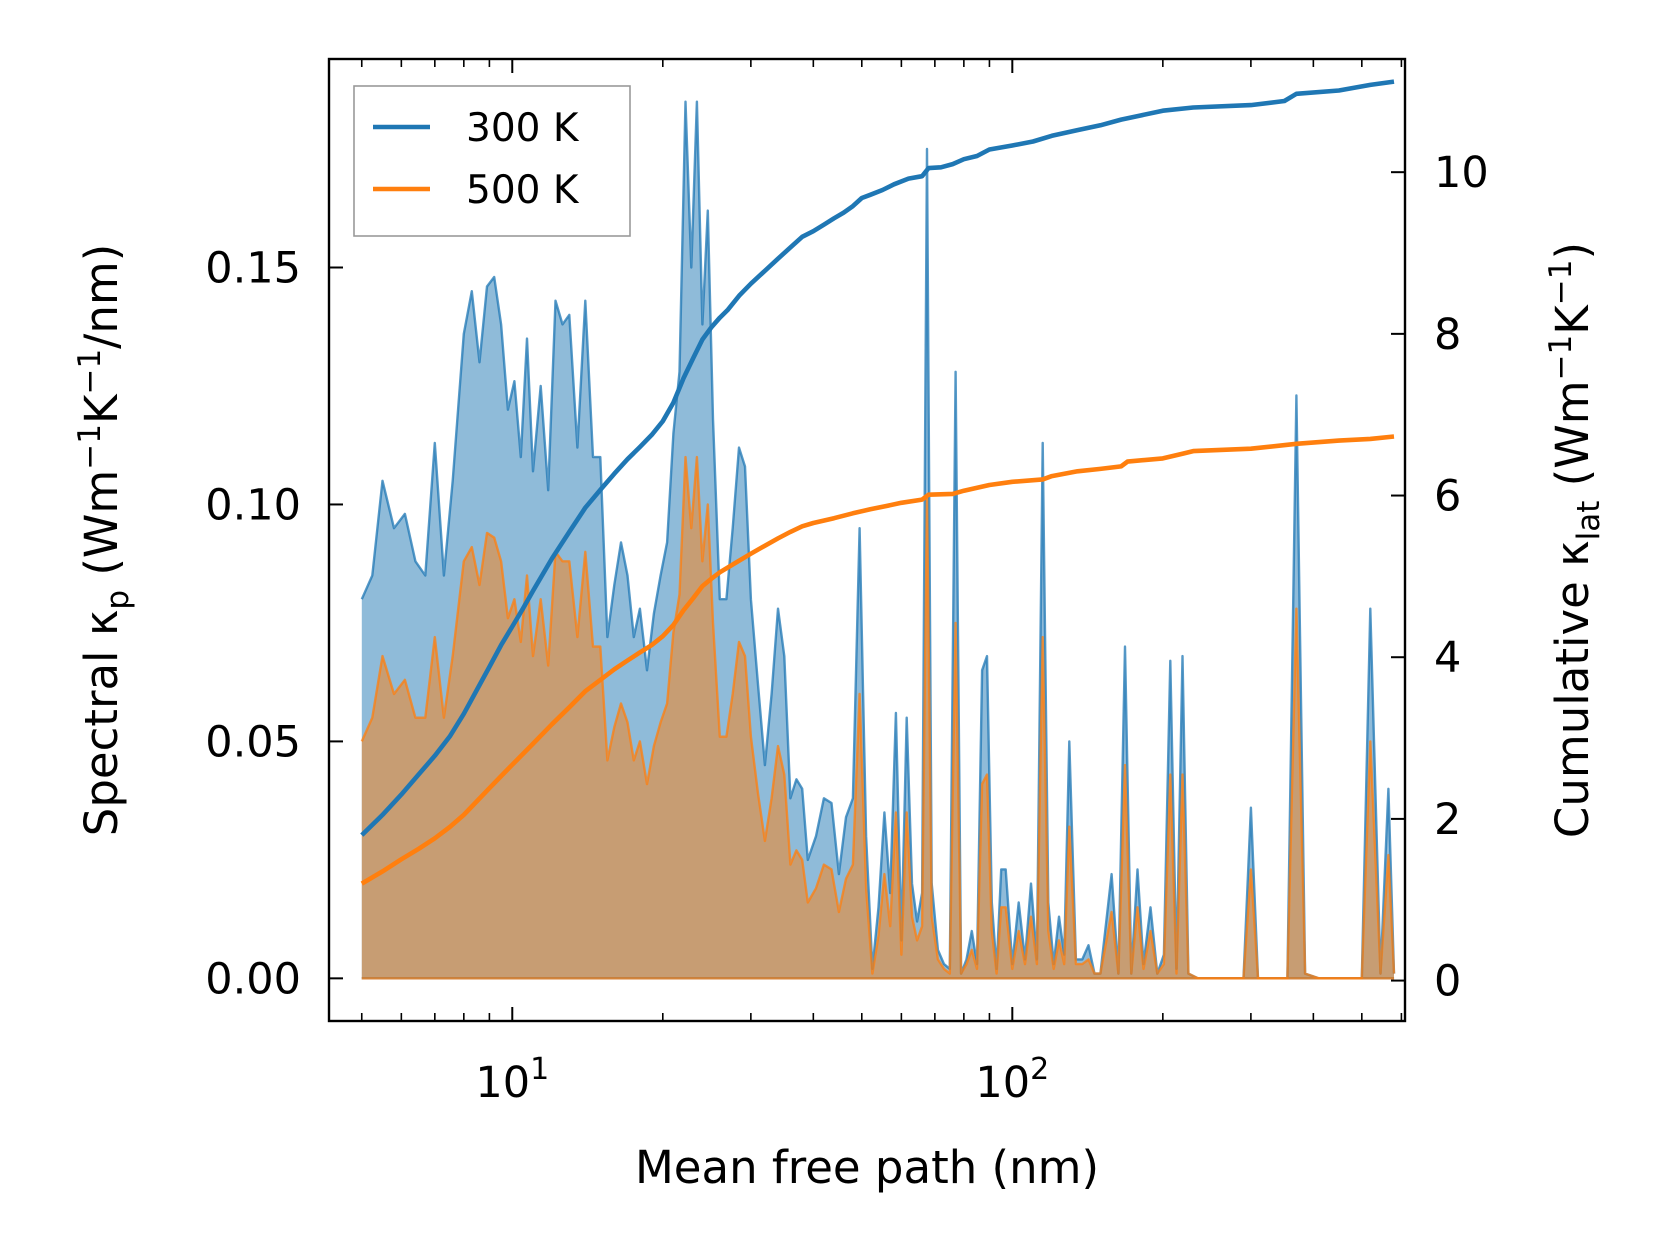 The height and width of the screenshot is (1254, 1660). What do you see at coordinates (867, 1167) in the screenshot?
I see `x-axis-title: Mean free path (nm)` at bounding box center [867, 1167].